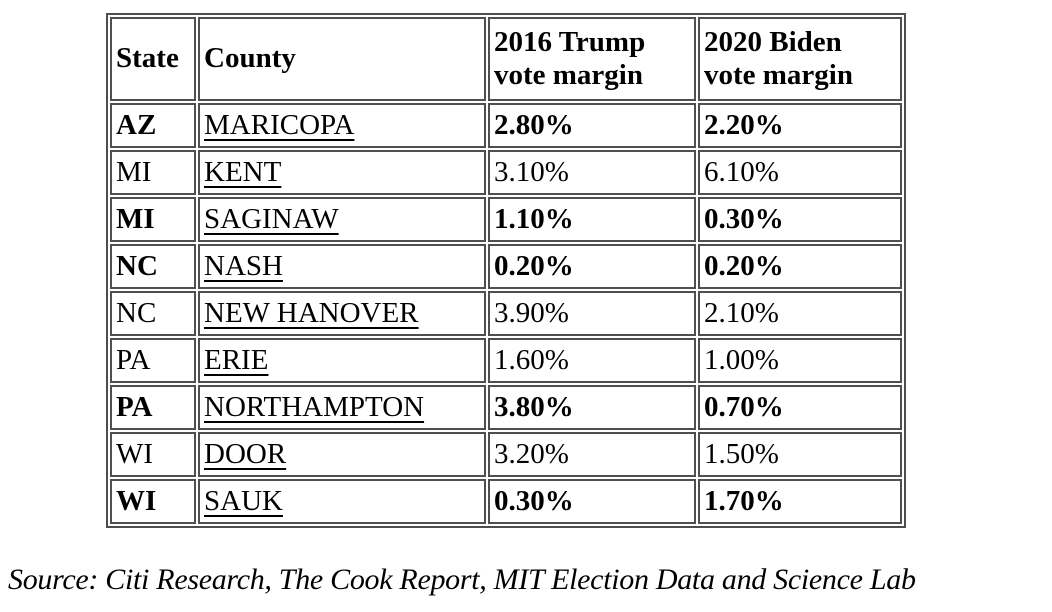 The image size is (1052, 612). I want to click on county-cell: DOOR, so click(342, 454).